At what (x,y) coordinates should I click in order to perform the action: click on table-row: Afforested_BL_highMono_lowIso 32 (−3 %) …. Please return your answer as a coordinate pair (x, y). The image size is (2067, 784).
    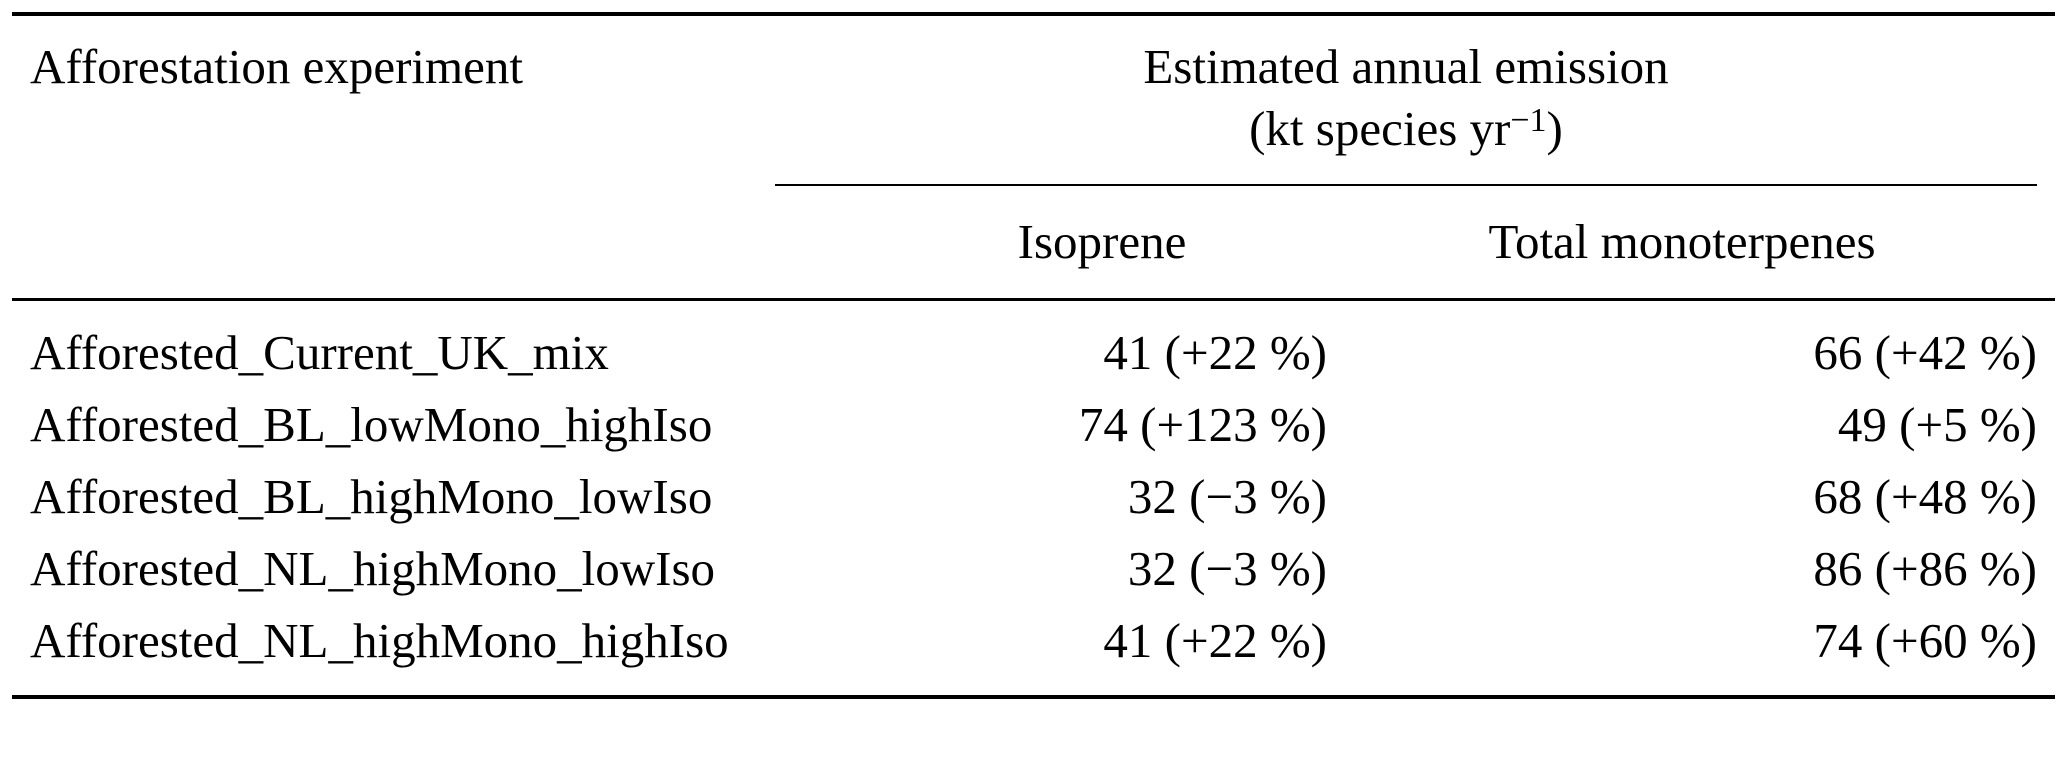
    Looking at the image, I should click on (1033, 497).